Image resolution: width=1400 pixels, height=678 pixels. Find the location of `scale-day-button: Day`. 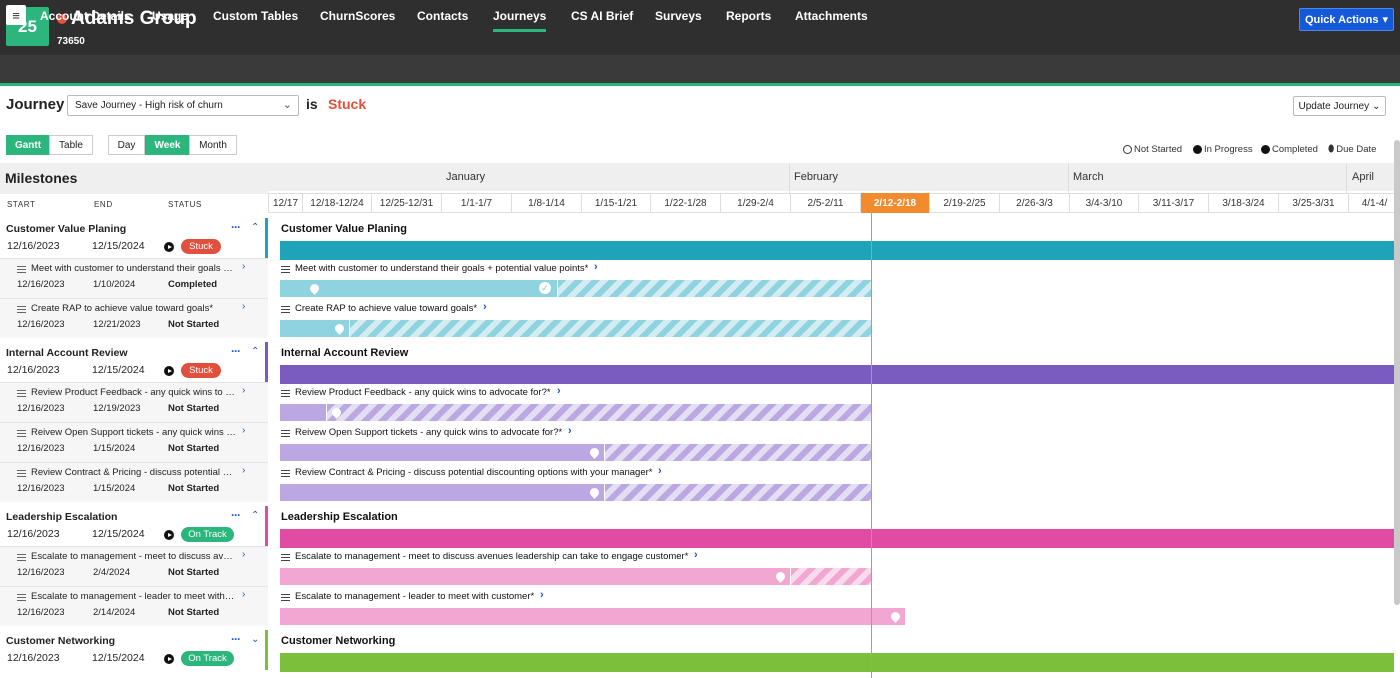

scale-day-button: Day is located at coordinates (126, 145).